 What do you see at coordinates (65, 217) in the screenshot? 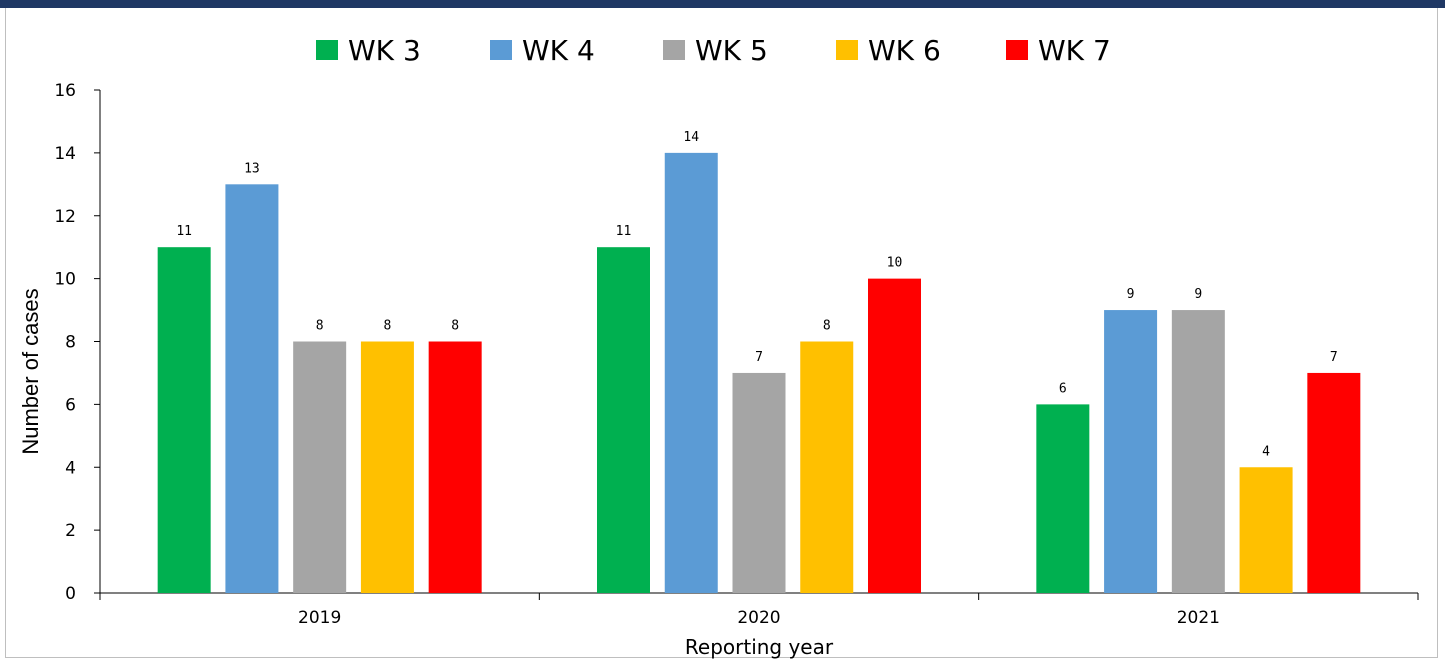
I see `y-tick-label: 12` at bounding box center [65, 217].